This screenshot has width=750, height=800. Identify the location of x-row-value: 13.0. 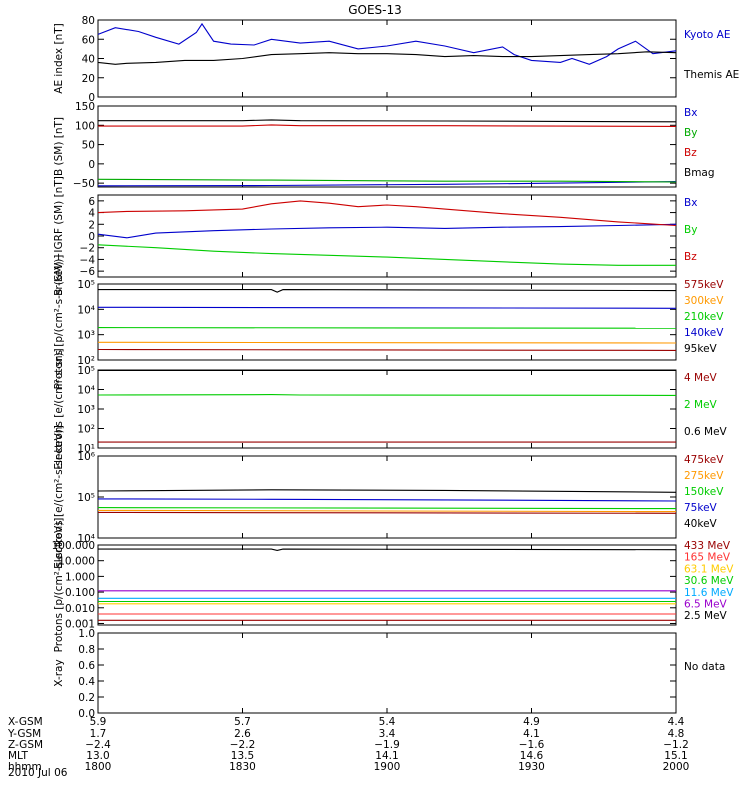
(97, 756).